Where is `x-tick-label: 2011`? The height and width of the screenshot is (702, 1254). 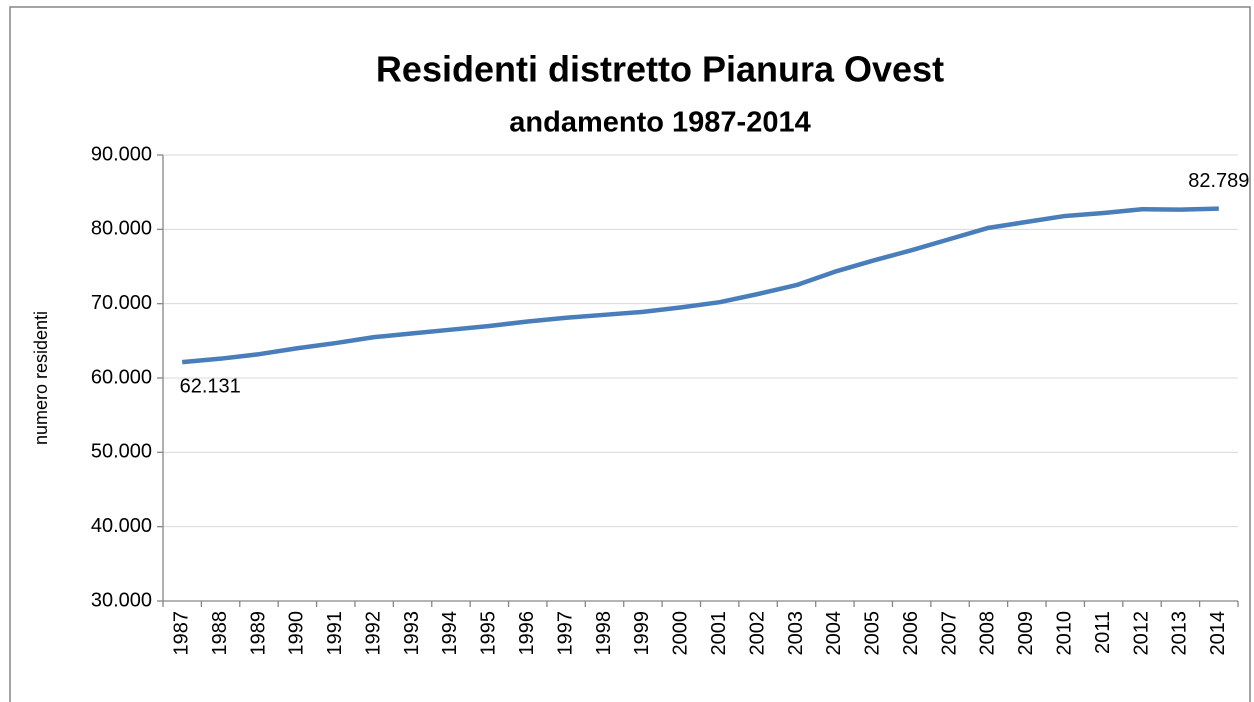
x-tick-label: 2011 is located at coordinates (1103, 632).